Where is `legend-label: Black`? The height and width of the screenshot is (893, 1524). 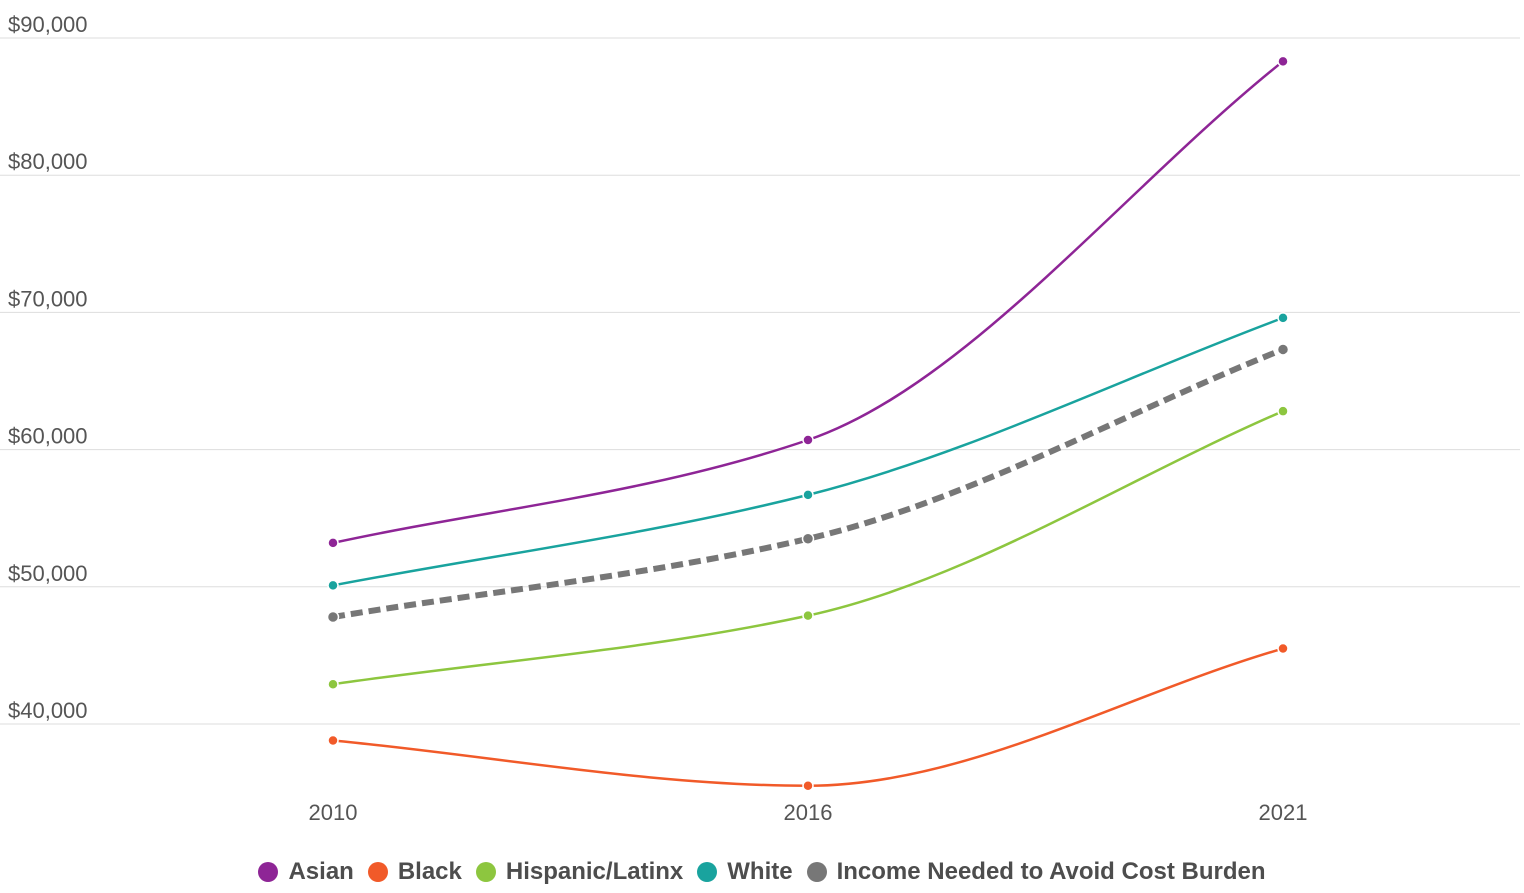
legend-label: Black is located at coordinates (429, 871).